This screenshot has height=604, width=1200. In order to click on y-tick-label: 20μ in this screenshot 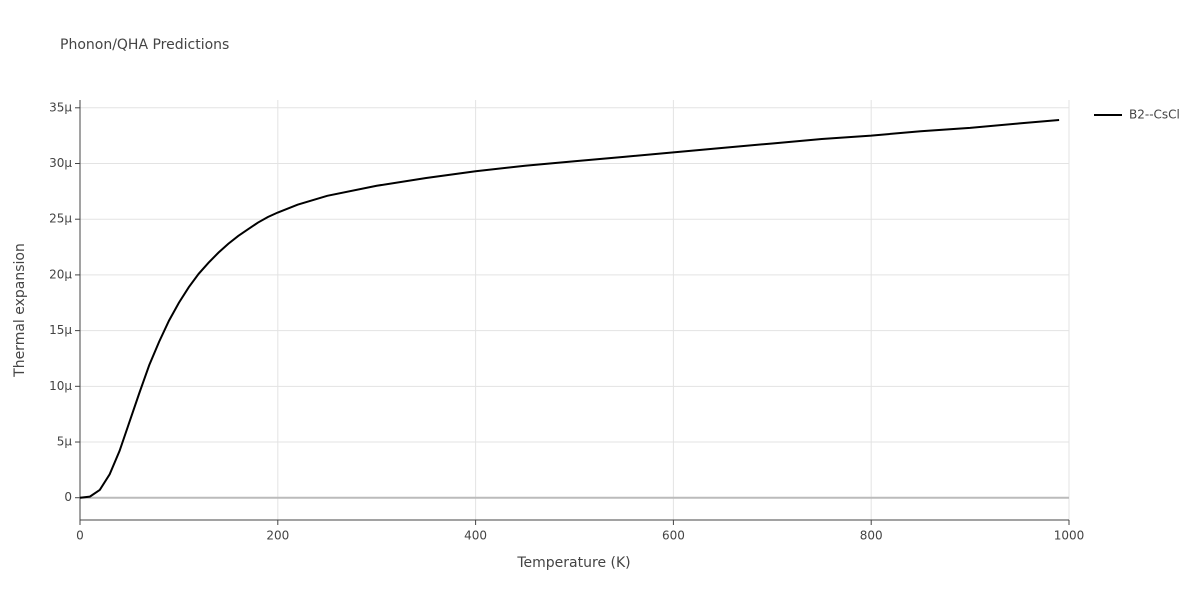, I will do `click(60, 274)`.